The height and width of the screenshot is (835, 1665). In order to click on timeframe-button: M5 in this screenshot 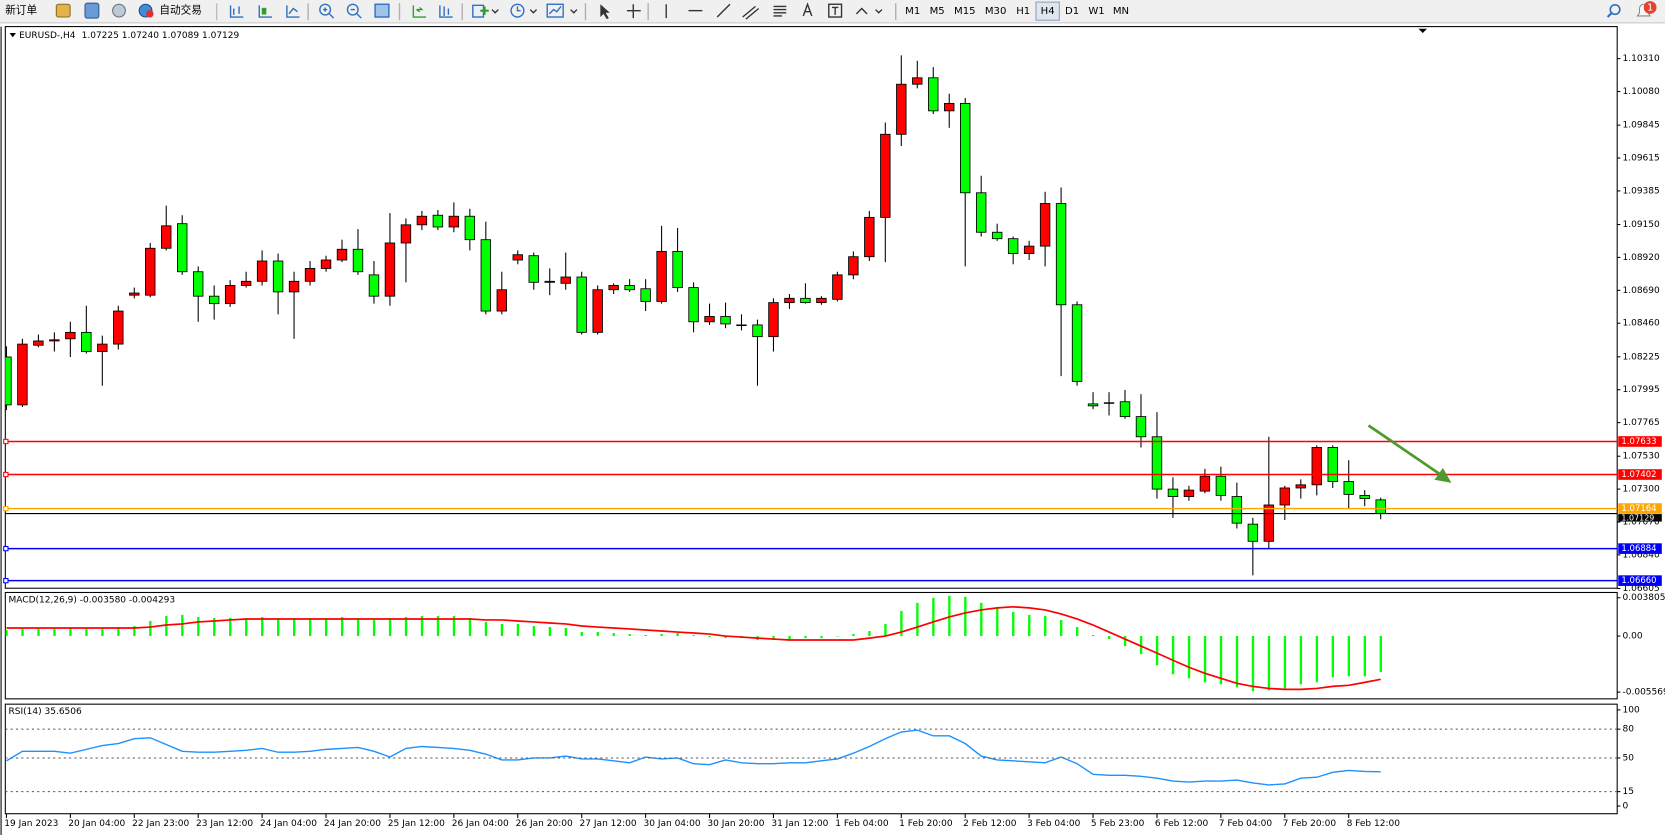, I will do `click(937, 11)`.